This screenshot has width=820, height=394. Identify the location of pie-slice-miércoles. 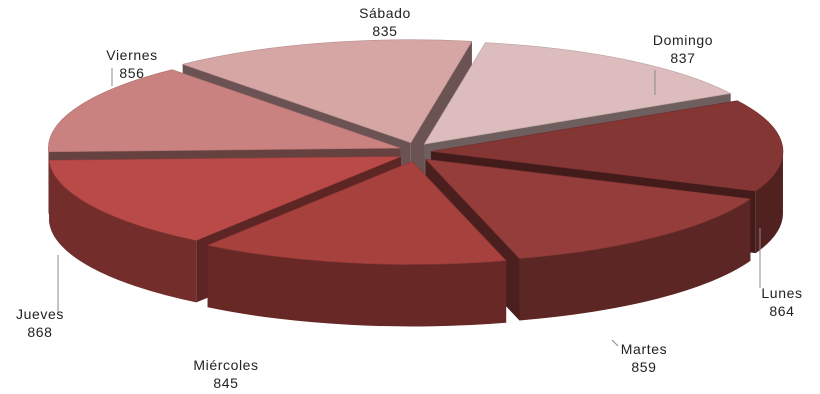
(356, 213).